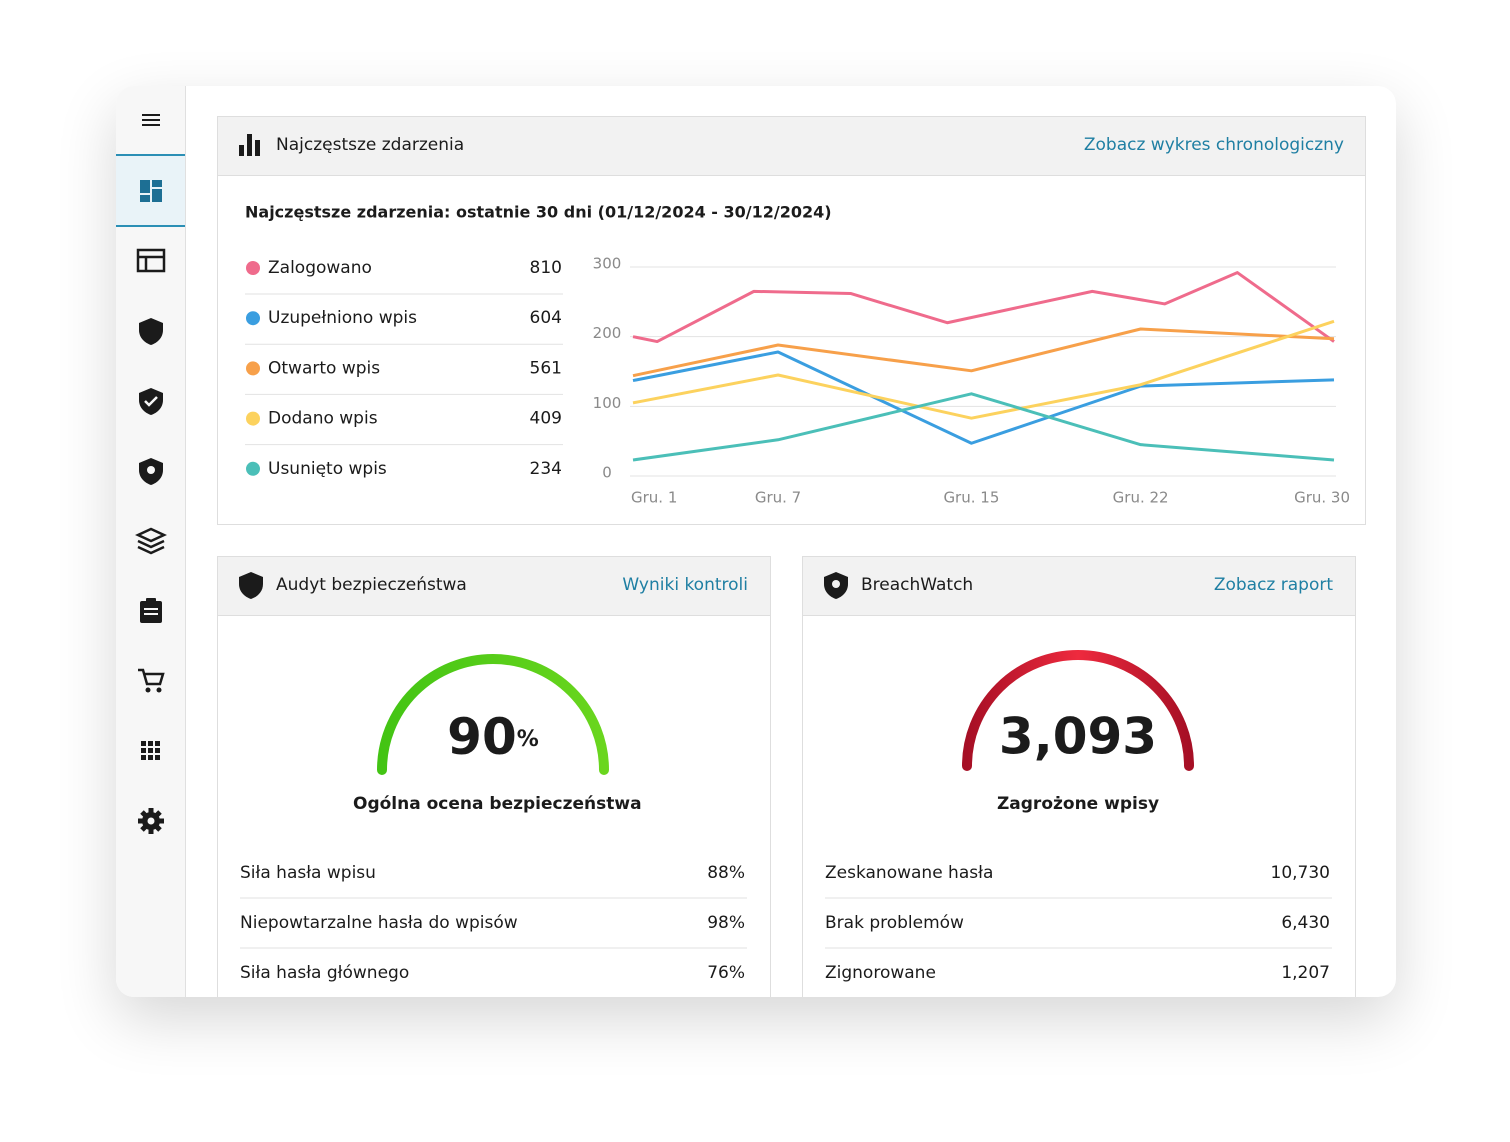  Describe the element at coordinates (546, 469) in the screenshot. I see `legend-total: 234` at that location.